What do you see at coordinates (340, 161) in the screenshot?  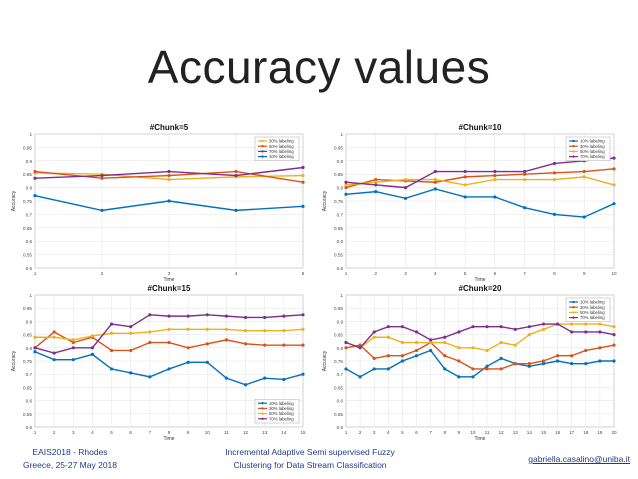 I see `y-tick-label: 0.9` at bounding box center [340, 161].